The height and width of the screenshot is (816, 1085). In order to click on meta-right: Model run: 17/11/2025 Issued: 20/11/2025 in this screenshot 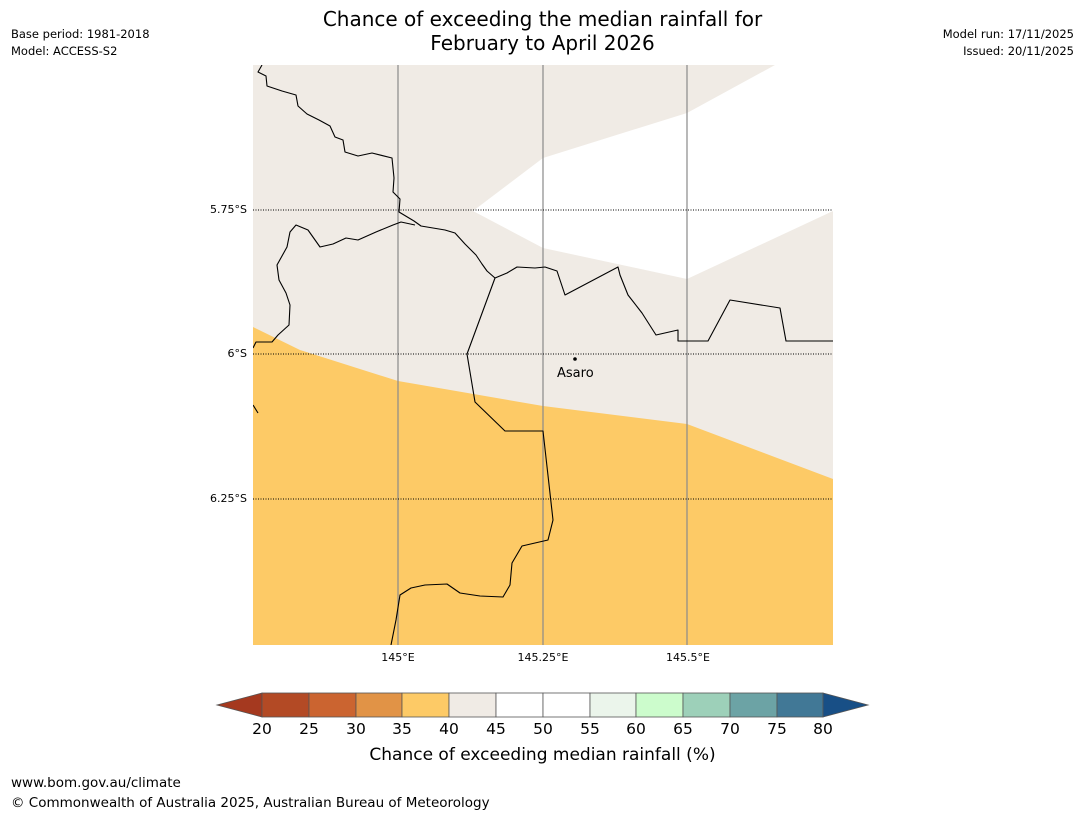, I will do `click(1008, 43)`.